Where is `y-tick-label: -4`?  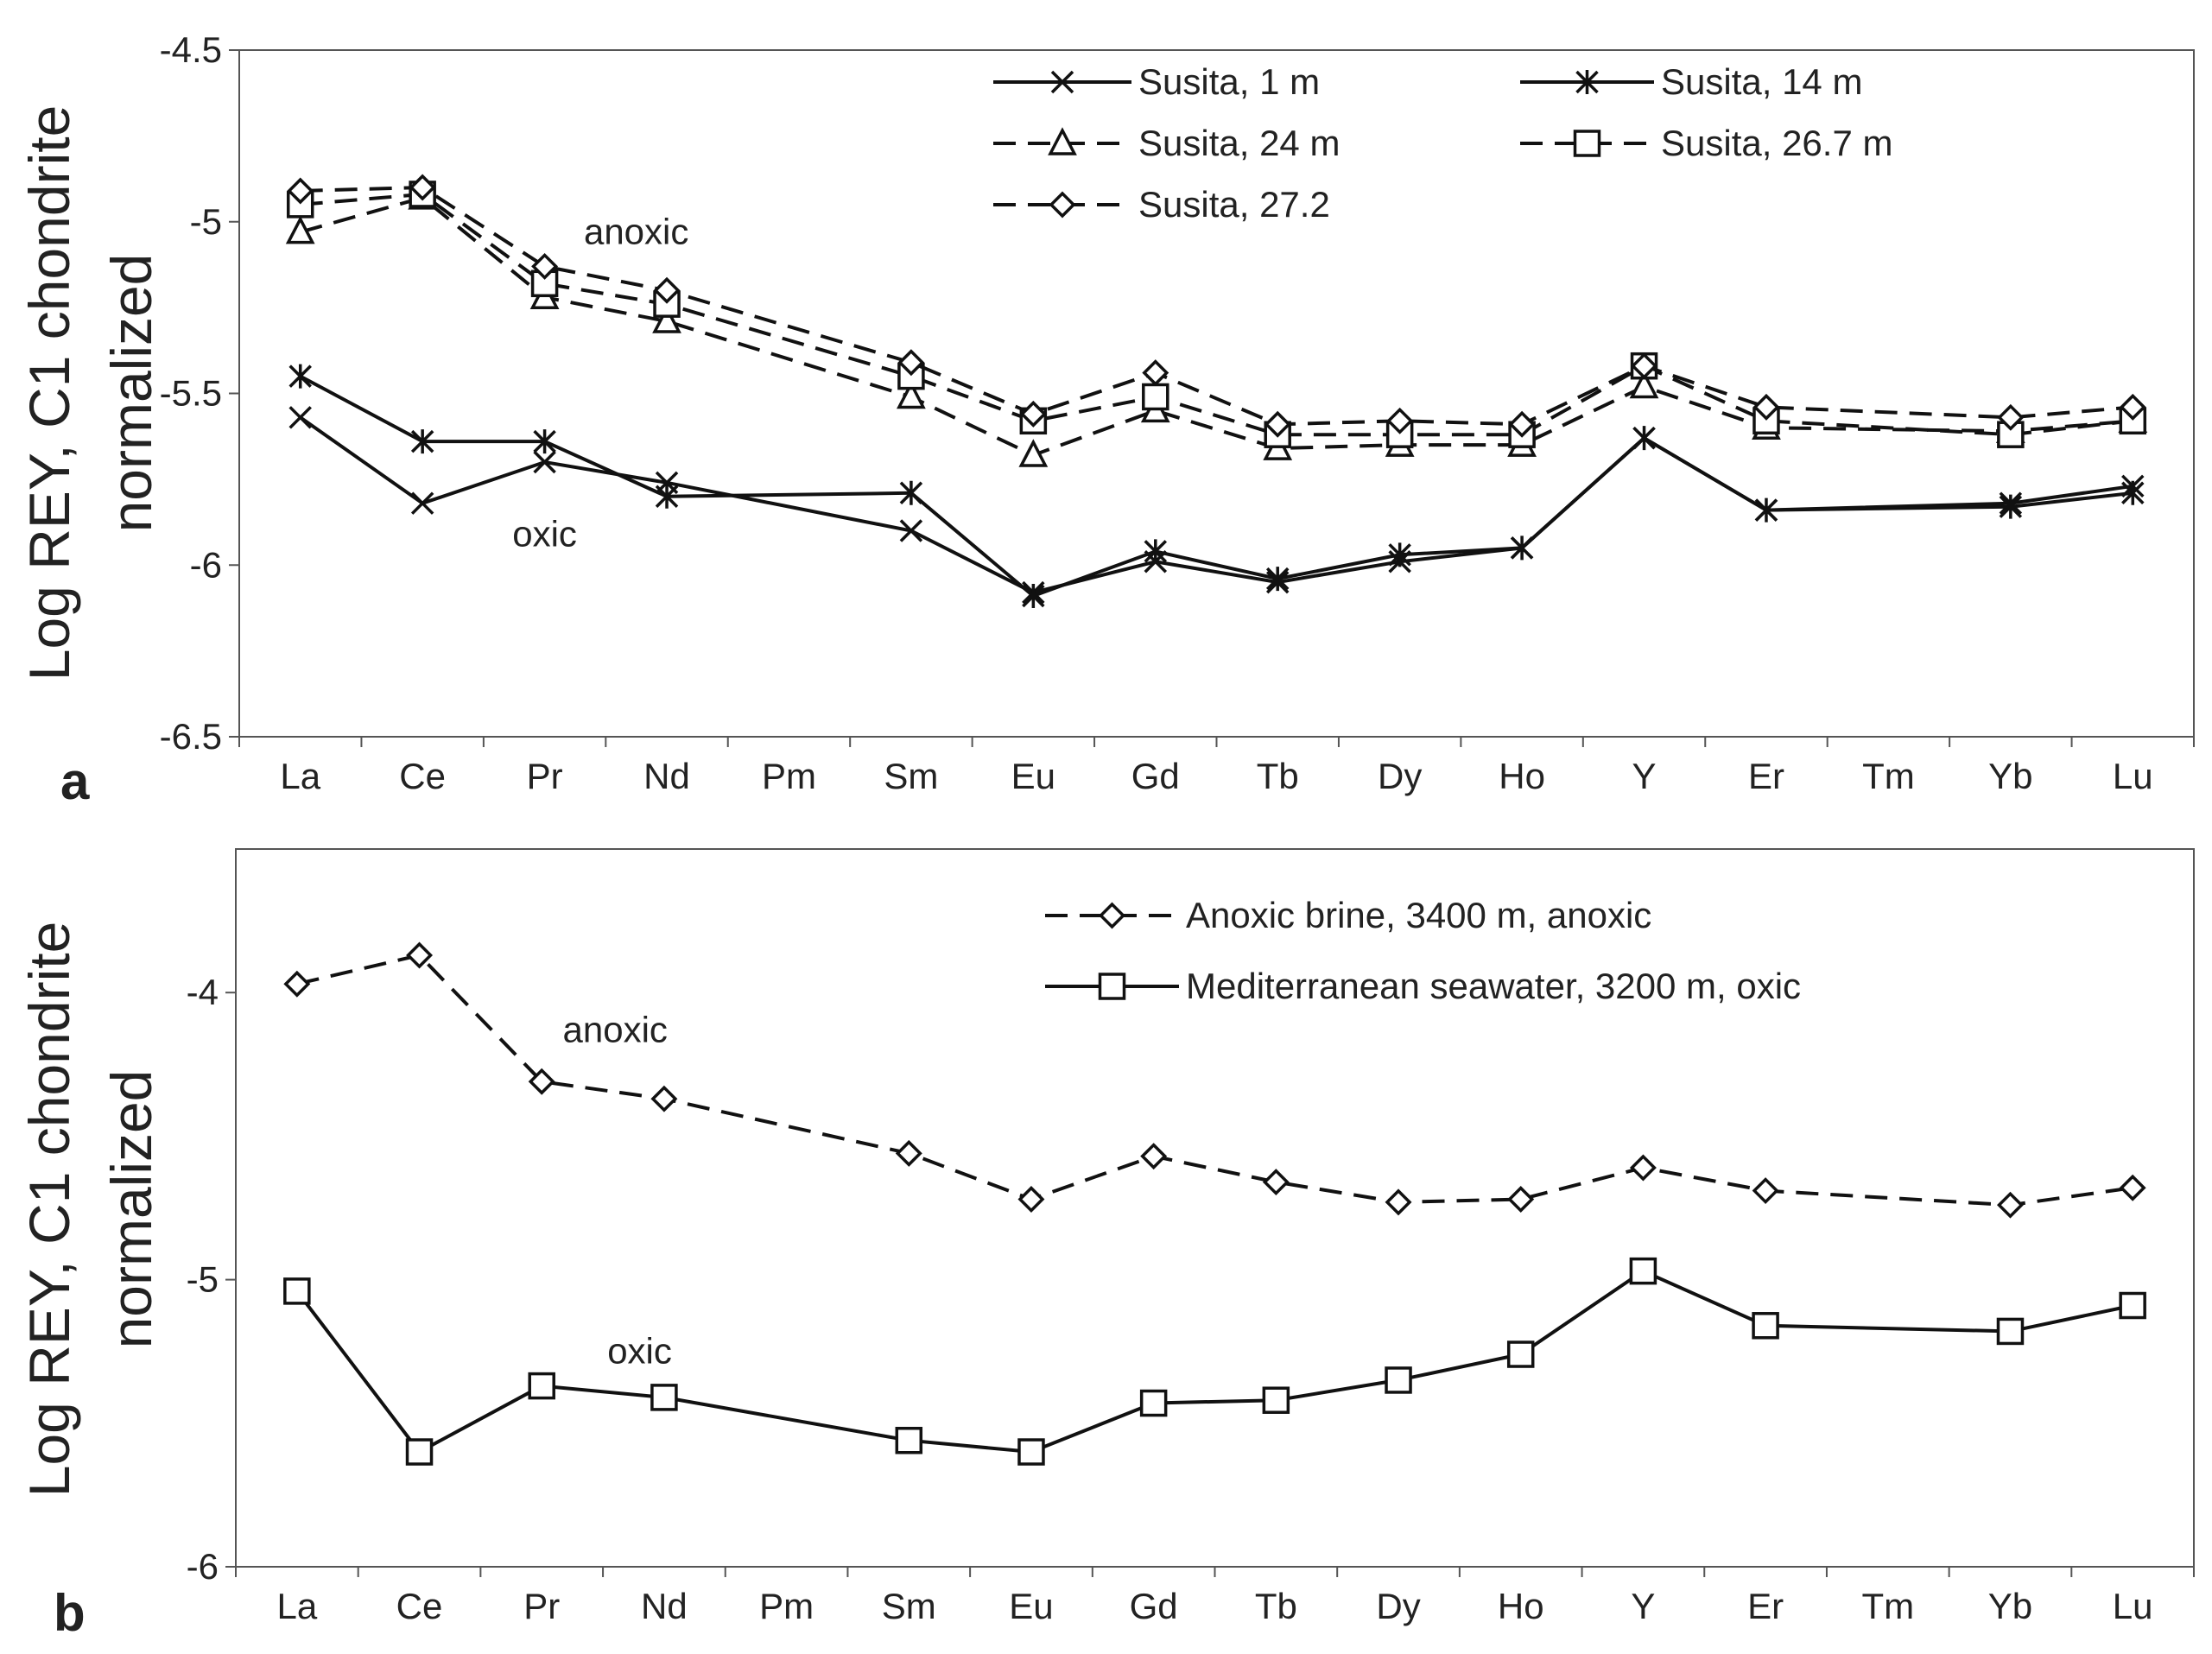
y-tick-label: -4 is located at coordinates (203, 992).